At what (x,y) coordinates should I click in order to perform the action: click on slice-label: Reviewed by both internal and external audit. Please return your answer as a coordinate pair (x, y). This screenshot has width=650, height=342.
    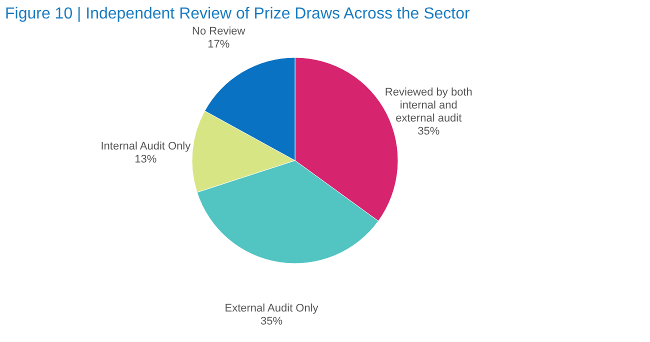
    Looking at the image, I should click on (428, 105).